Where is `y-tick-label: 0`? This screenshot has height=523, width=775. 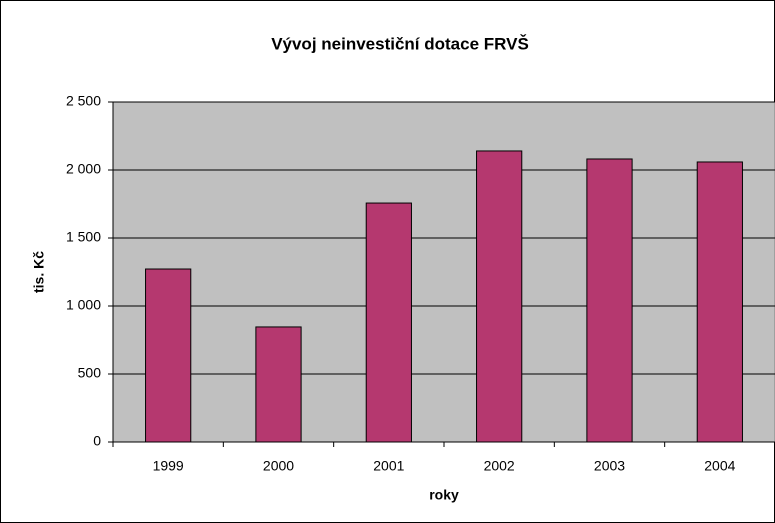
y-tick-label: 0 is located at coordinates (97, 441).